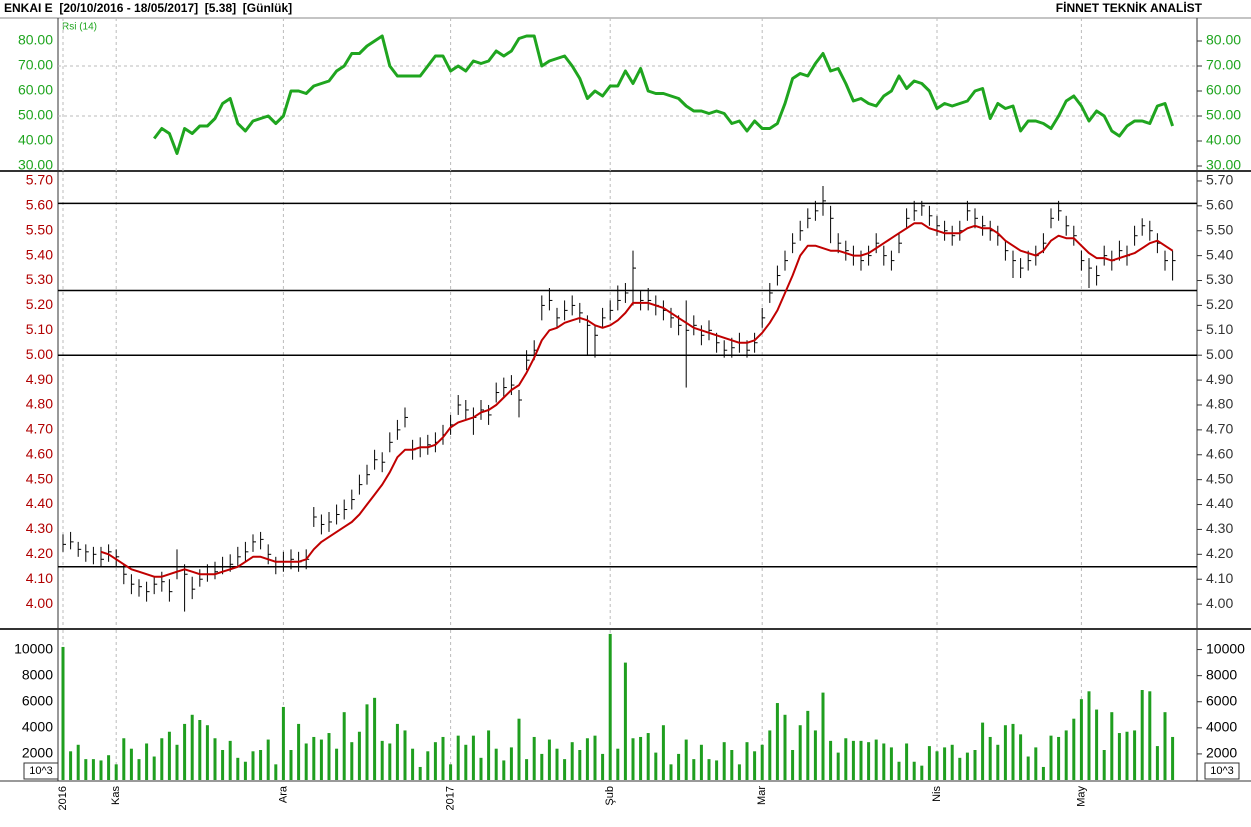 The image size is (1251, 827). I want to click on y-tick-label-right: 70.00, so click(1223, 65).